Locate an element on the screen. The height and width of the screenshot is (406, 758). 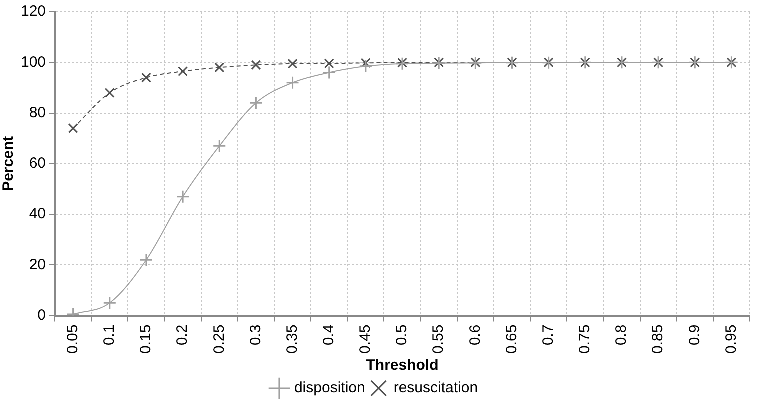
x-tick-label: 0.85 is located at coordinates (658, 339).